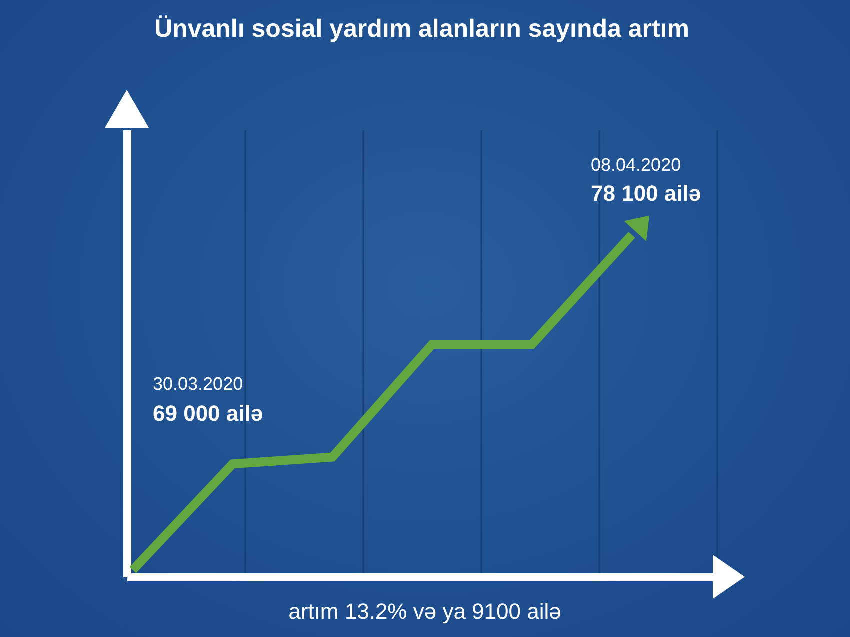  I want to click on text: 78 100 ailə, so click(646, 193).